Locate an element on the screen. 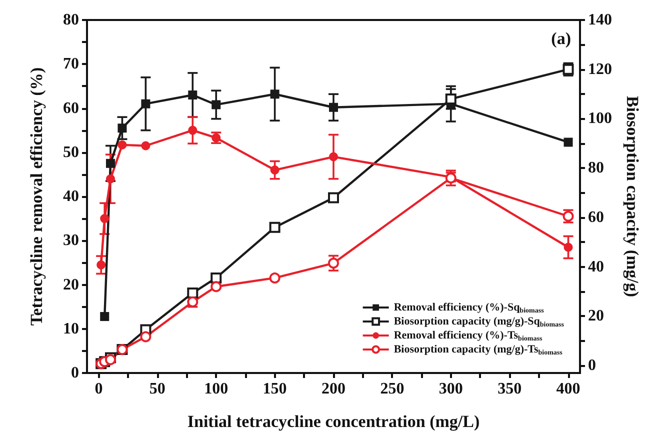 This screenshot has height=443, width=659. x-tick-label: 300 is located at coordinates (450, 389).